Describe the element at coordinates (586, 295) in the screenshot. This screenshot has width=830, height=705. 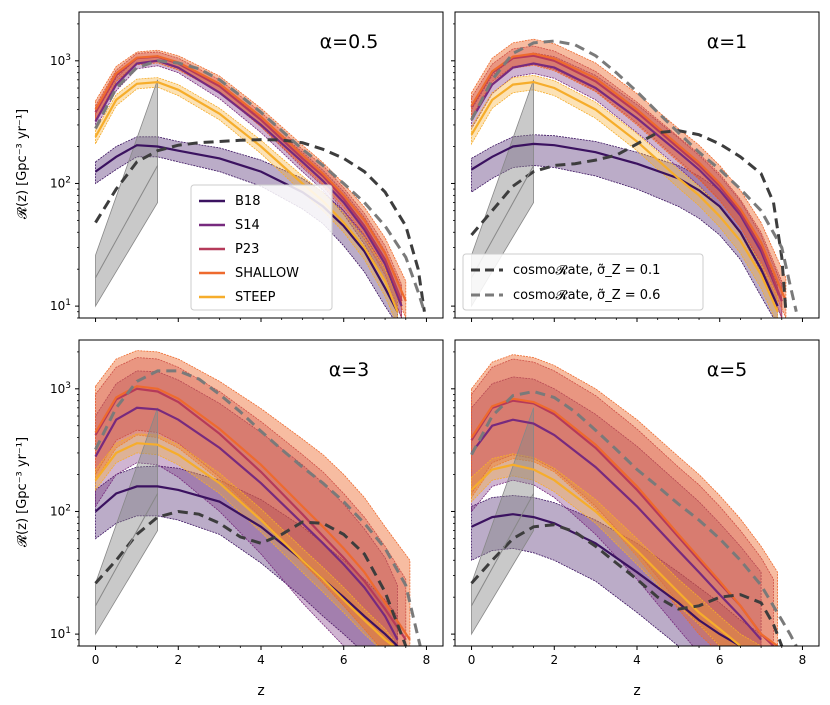
I see `legend-label-cosmorate-2: cosmo𝓡ate, σ̃_Z = 0.6` at that location.